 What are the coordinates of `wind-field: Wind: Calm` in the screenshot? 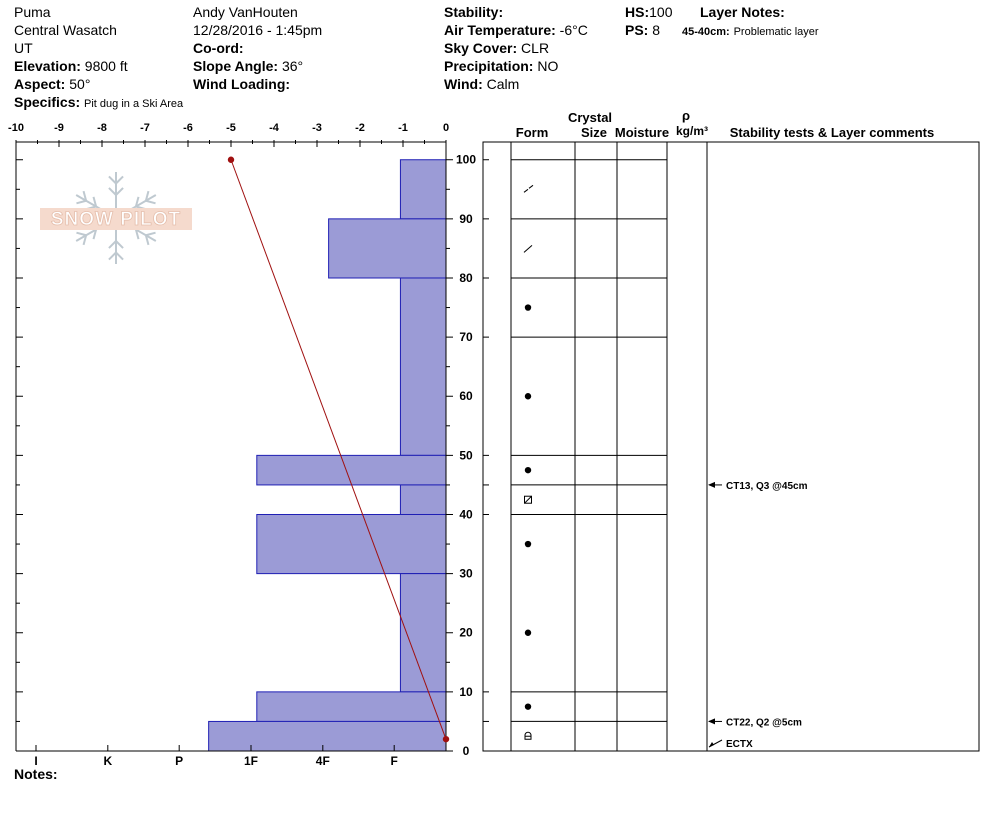 It's located at (481, 84).